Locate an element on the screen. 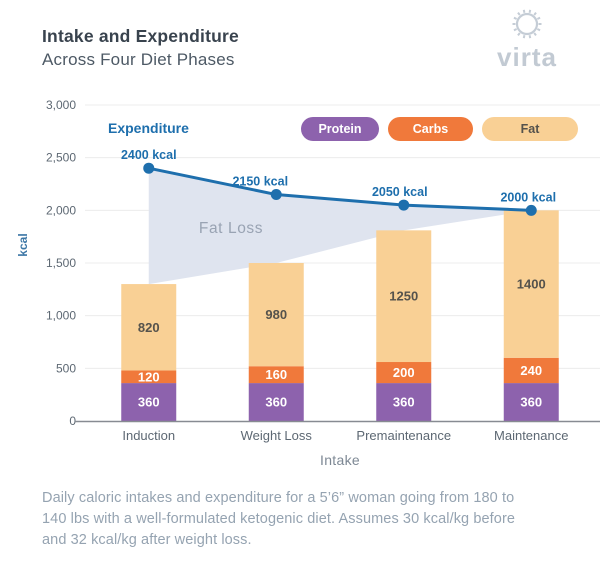 Image resolution: width=610 pixels, height=577 pixels. y-axis-title: kcal is located at coordinates (23, 244).